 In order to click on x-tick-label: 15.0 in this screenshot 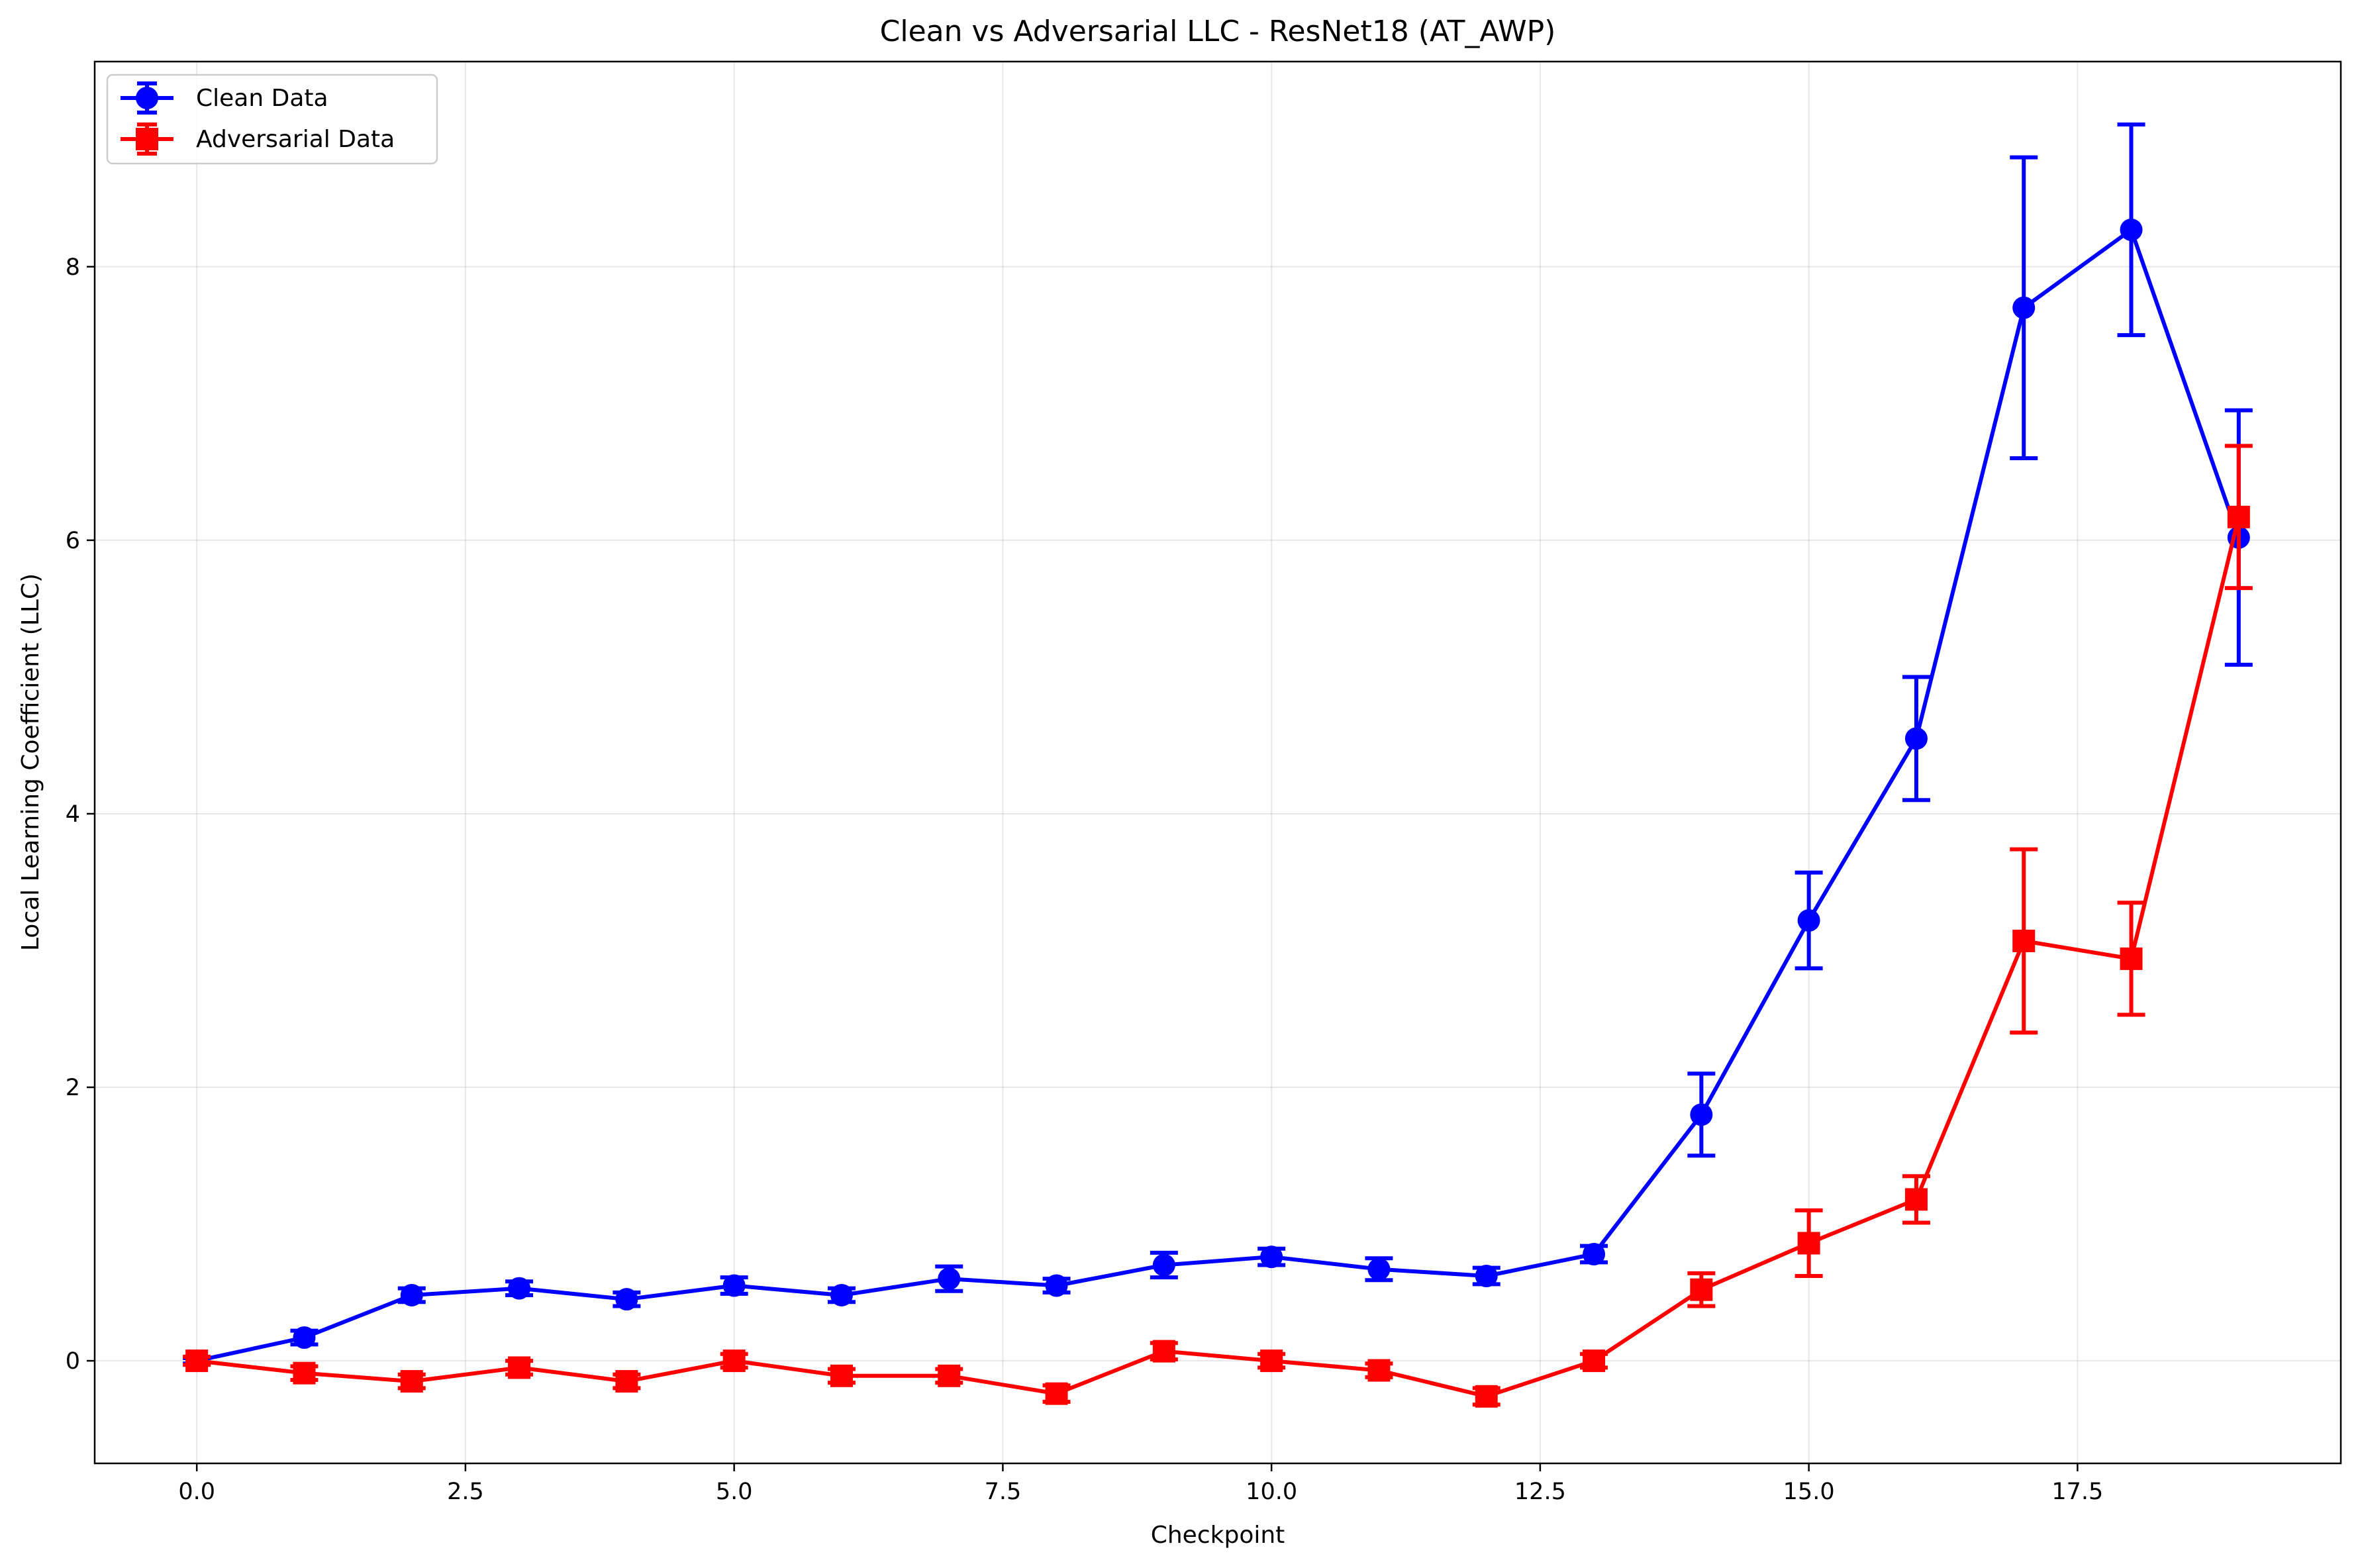, I will do `click(1809, 1492)`.